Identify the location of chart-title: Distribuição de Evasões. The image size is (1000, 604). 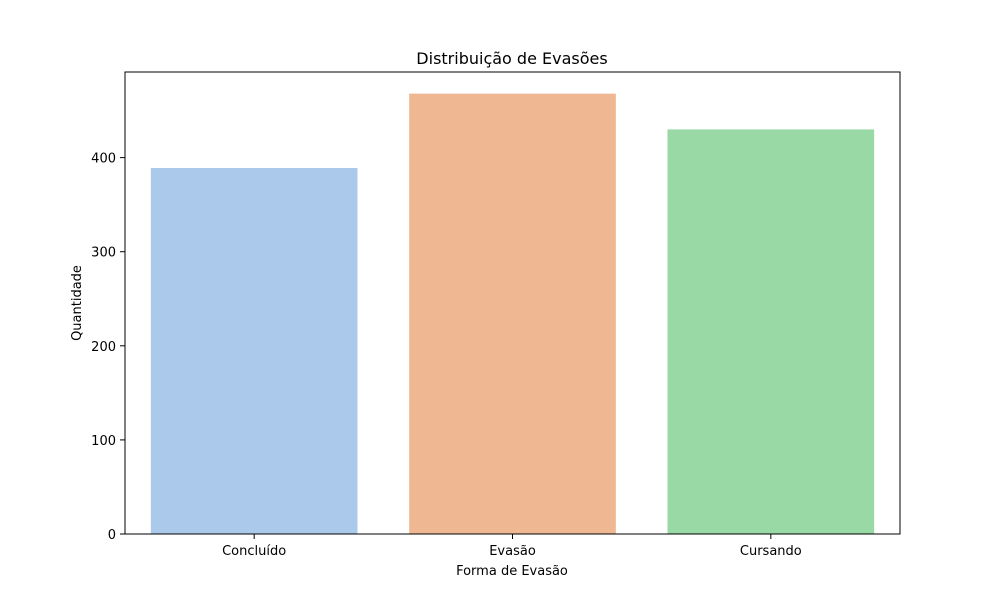
(511, 58).